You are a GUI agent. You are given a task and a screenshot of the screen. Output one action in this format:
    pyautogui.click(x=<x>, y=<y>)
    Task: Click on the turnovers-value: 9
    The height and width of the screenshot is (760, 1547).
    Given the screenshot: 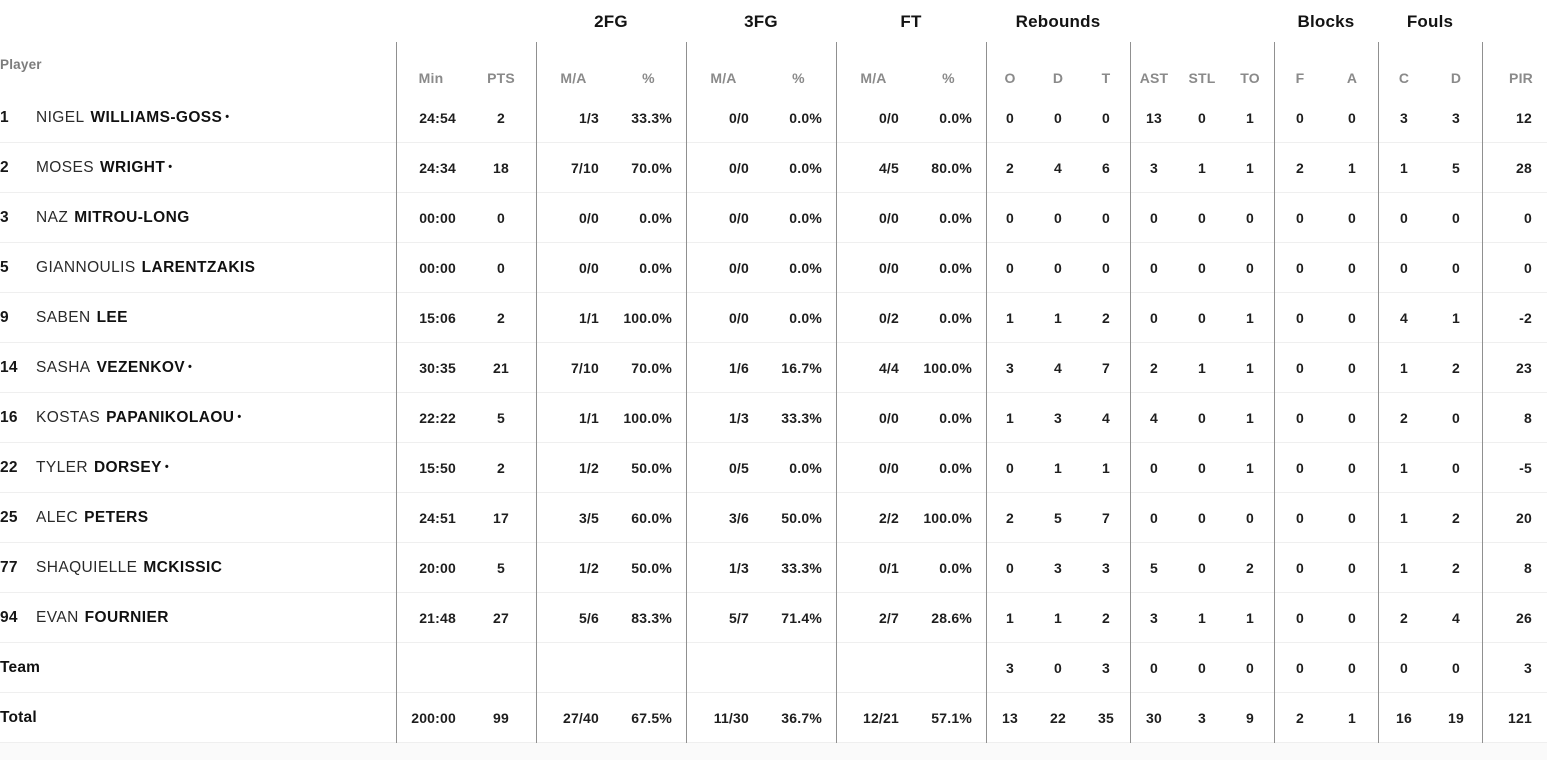 What is the action you would take?
    pyautogui.click(x=1250, y=717)
    